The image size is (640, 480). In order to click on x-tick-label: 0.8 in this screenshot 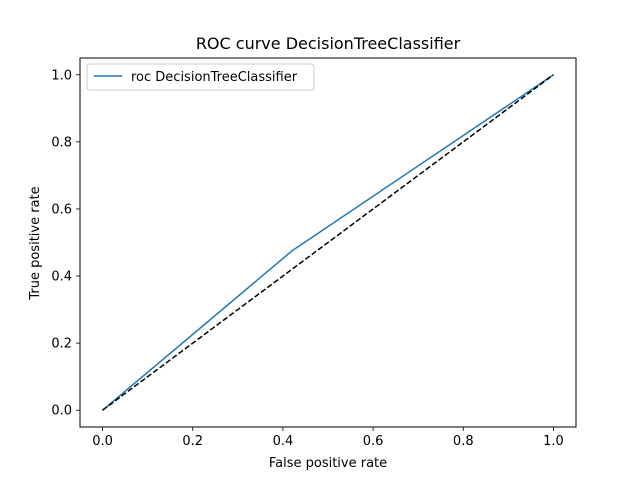, I will do `click(463, 441)`.